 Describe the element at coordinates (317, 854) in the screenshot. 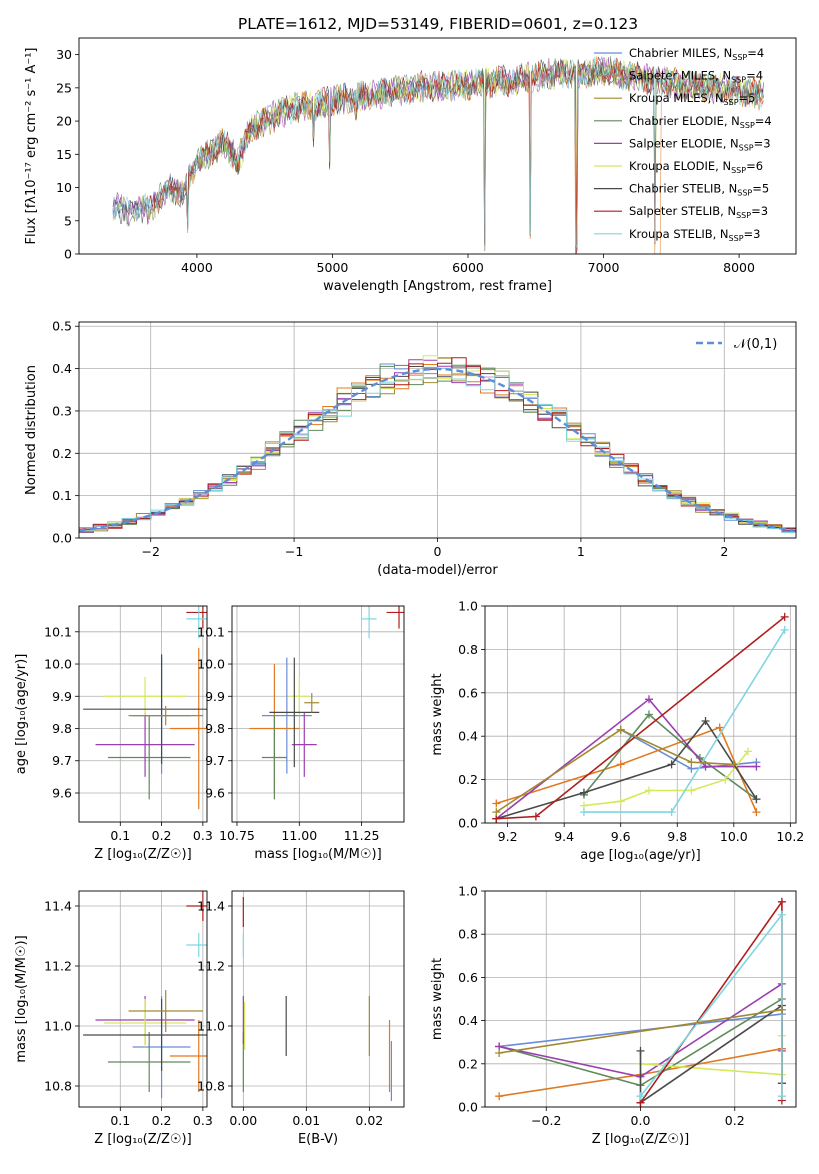

I see `x-axis-label: mass [log₁₀(M/M☉)]` at that location.